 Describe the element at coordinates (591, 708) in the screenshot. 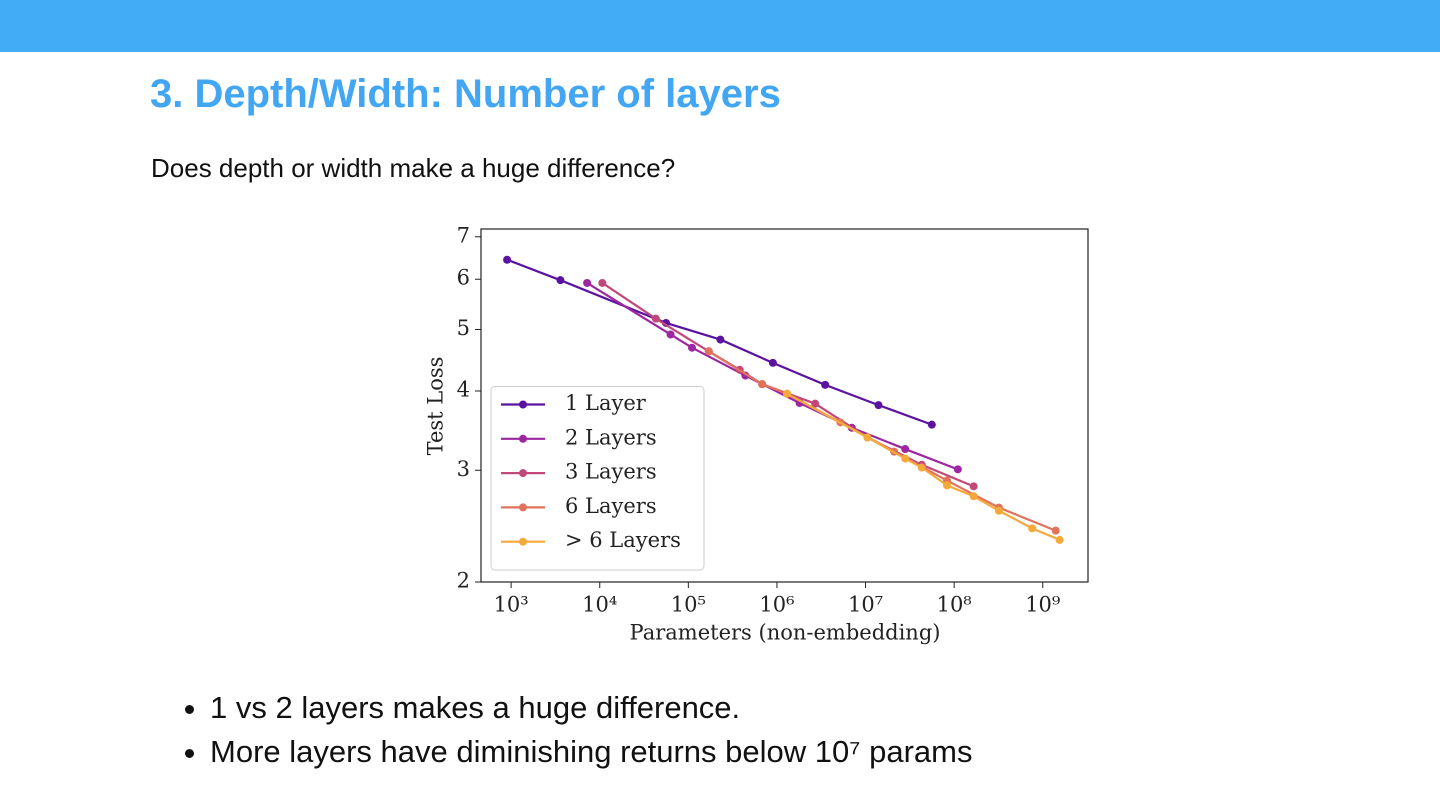

I see `bullet: 1 vs 2 layers makes a huge difference.` at that location.